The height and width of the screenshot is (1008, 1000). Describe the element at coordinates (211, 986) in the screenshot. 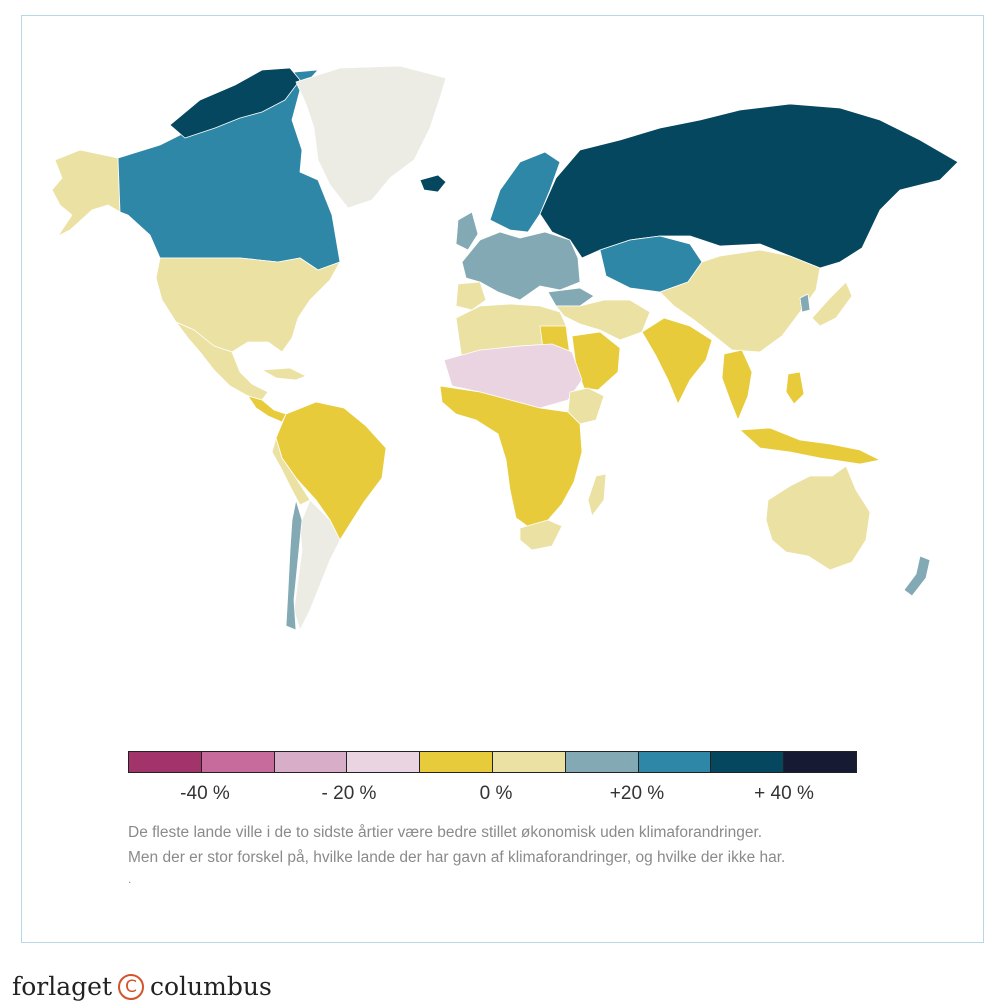

I see `brand-right: columbus` at that location.